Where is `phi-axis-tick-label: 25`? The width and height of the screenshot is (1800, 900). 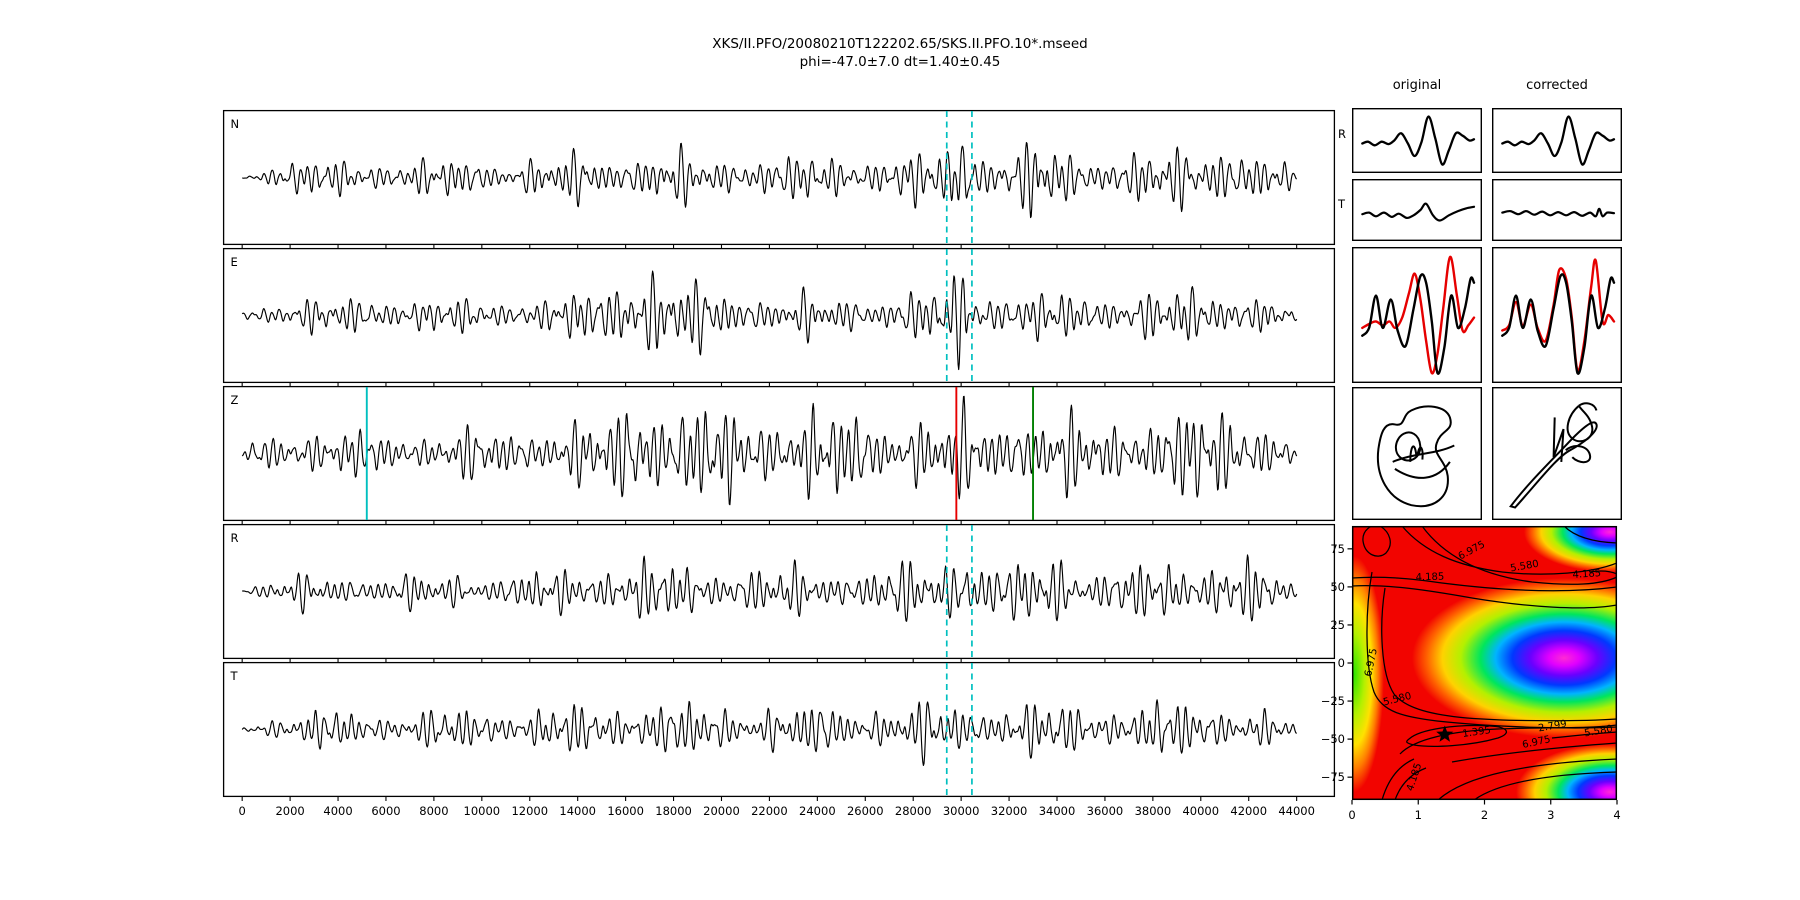 phi-axis-tick-label: 25 is located at coordinates (1337, 625).